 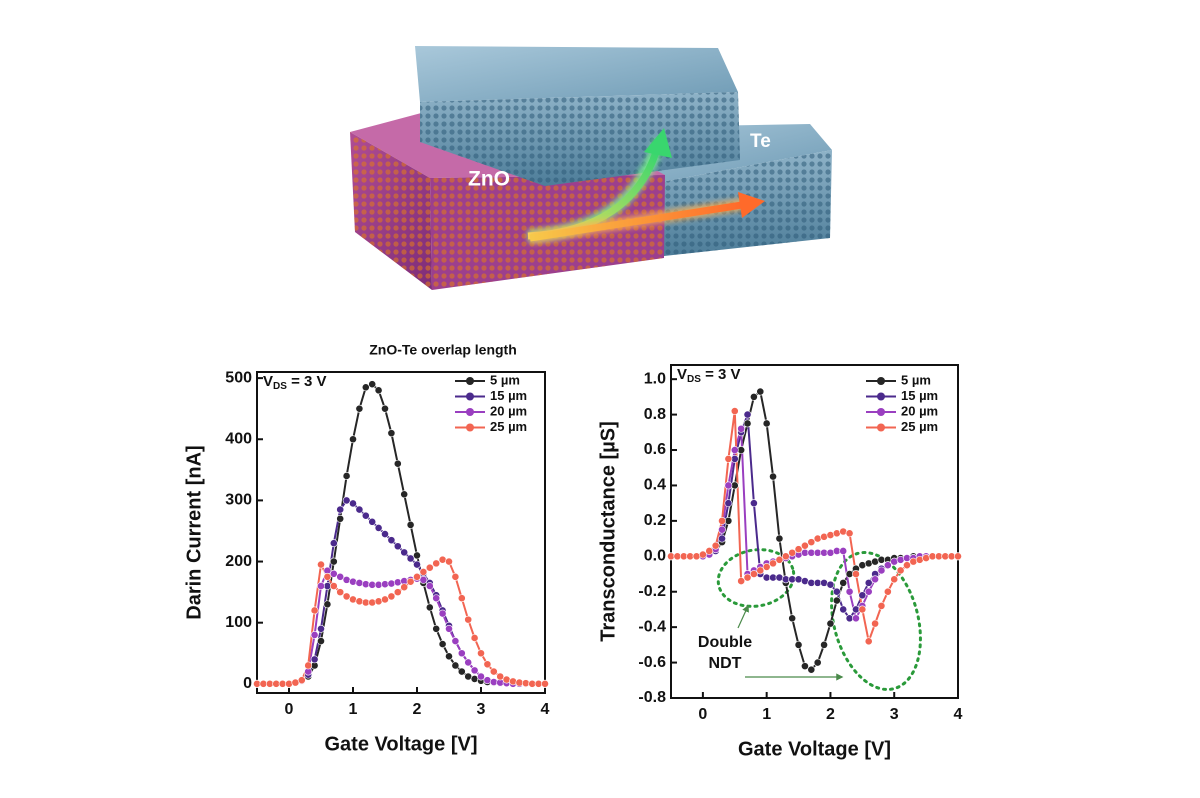 What do you see at coordinates (958, 714) in the screenshot?
I see `x-tick-label: 4` at bounding box center [958, 714].